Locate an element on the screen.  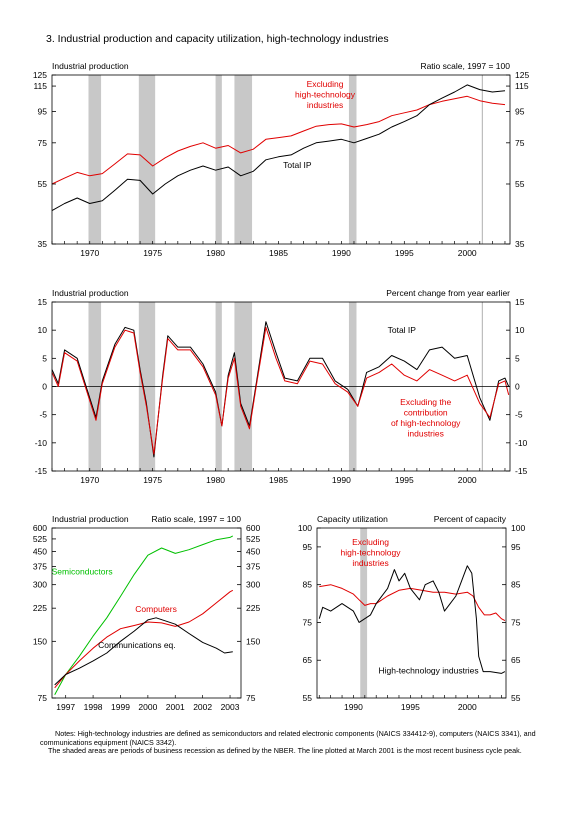
y-tick-label-right: -10 is located at coordinates (521, 443).